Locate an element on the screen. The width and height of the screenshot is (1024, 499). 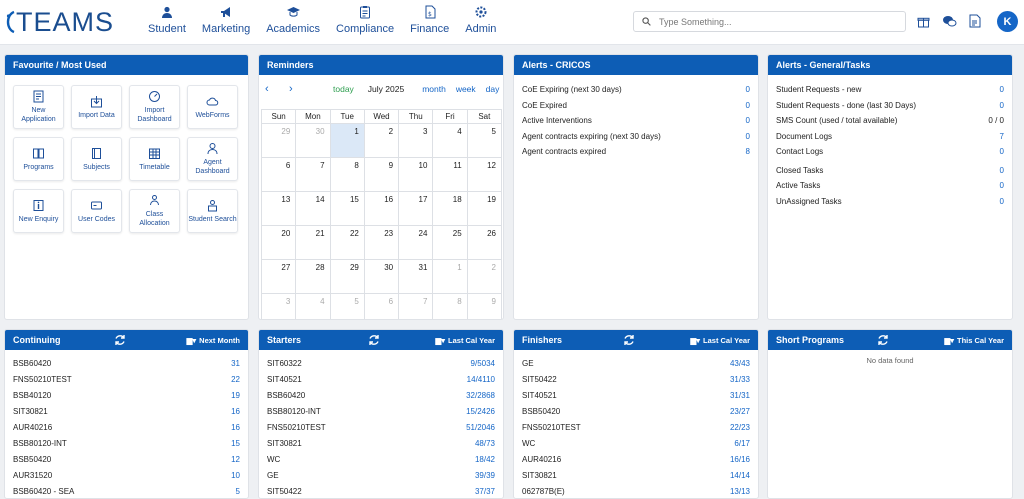
stat-count: 12 is located at coordinates (235, 459).